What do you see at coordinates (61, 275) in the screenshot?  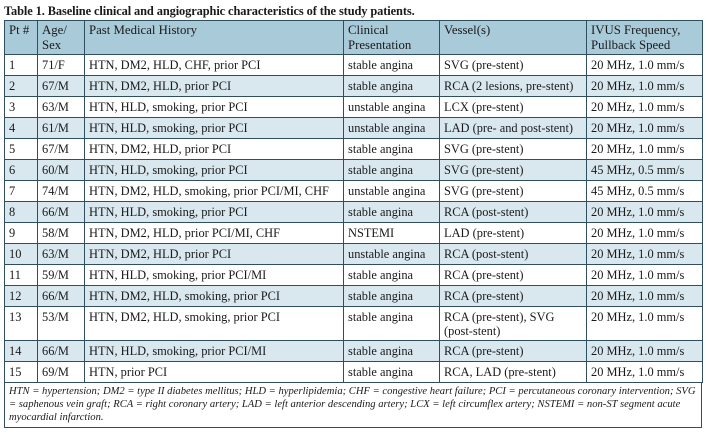 I see `cell-age-sex: 59/M` at bounding box center [61, 275].